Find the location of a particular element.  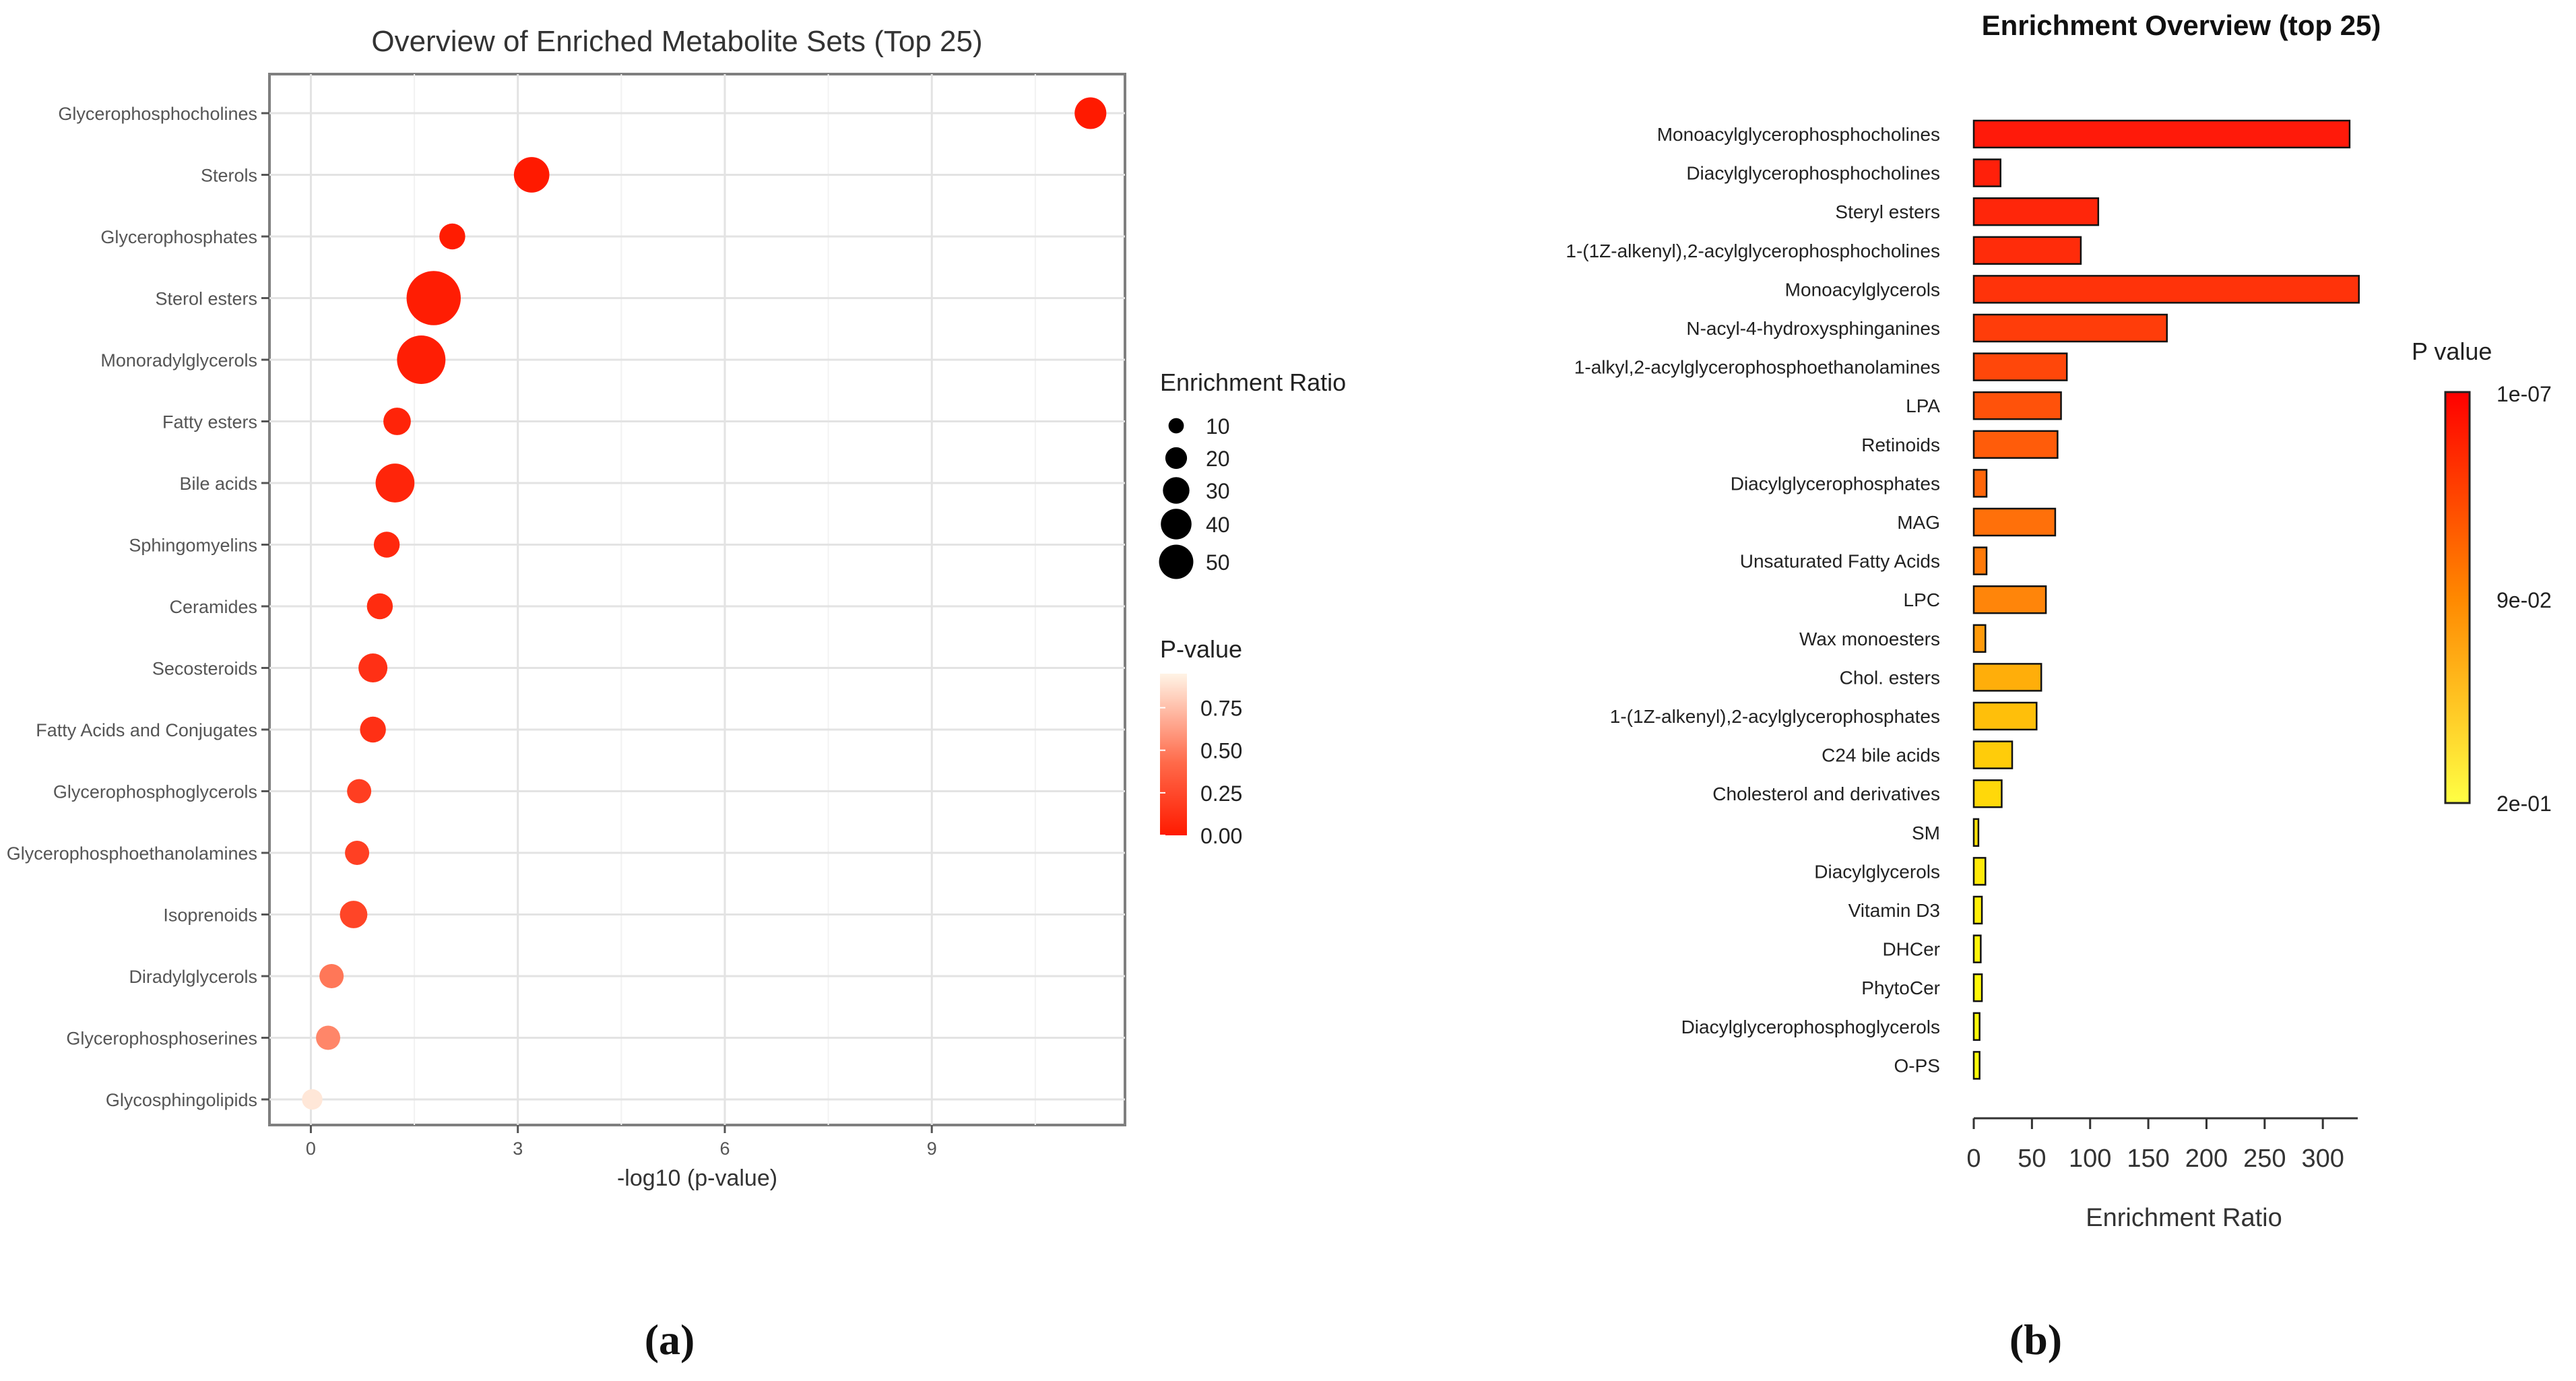

bar-chart-x-tick-label: 300 is located at coordinates (2322, 1159).